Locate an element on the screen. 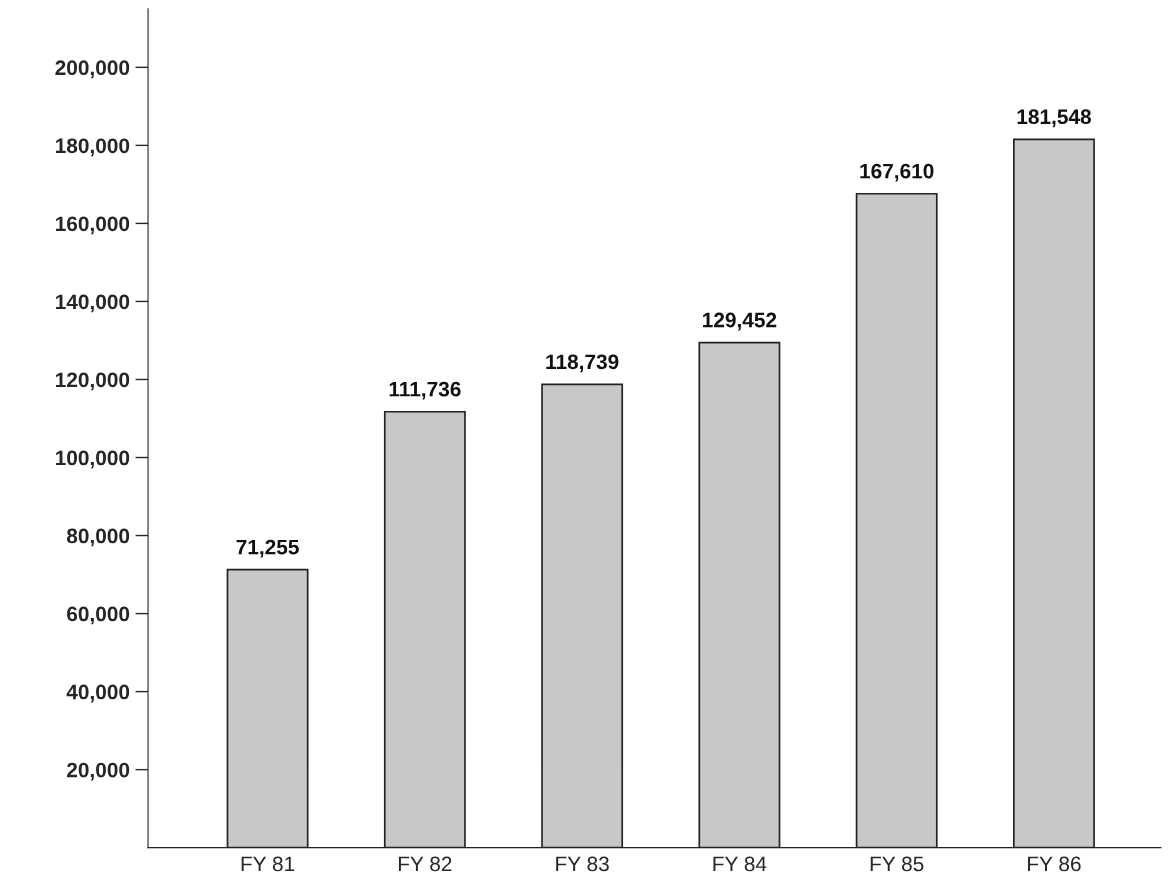 This screenshot has width=1175, height=883. y-tick-label: 40,000 is located at coordinates (98, 693).